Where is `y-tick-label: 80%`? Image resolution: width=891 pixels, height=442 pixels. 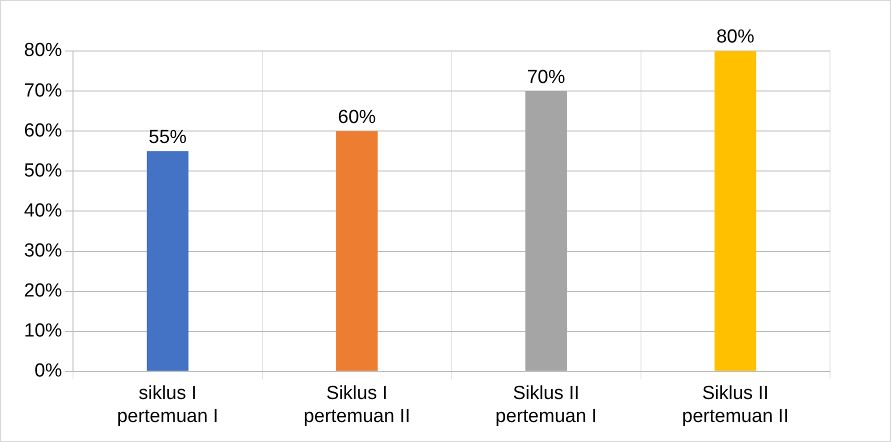 y-tick-label: 80% is located at coordinates (43, 51).